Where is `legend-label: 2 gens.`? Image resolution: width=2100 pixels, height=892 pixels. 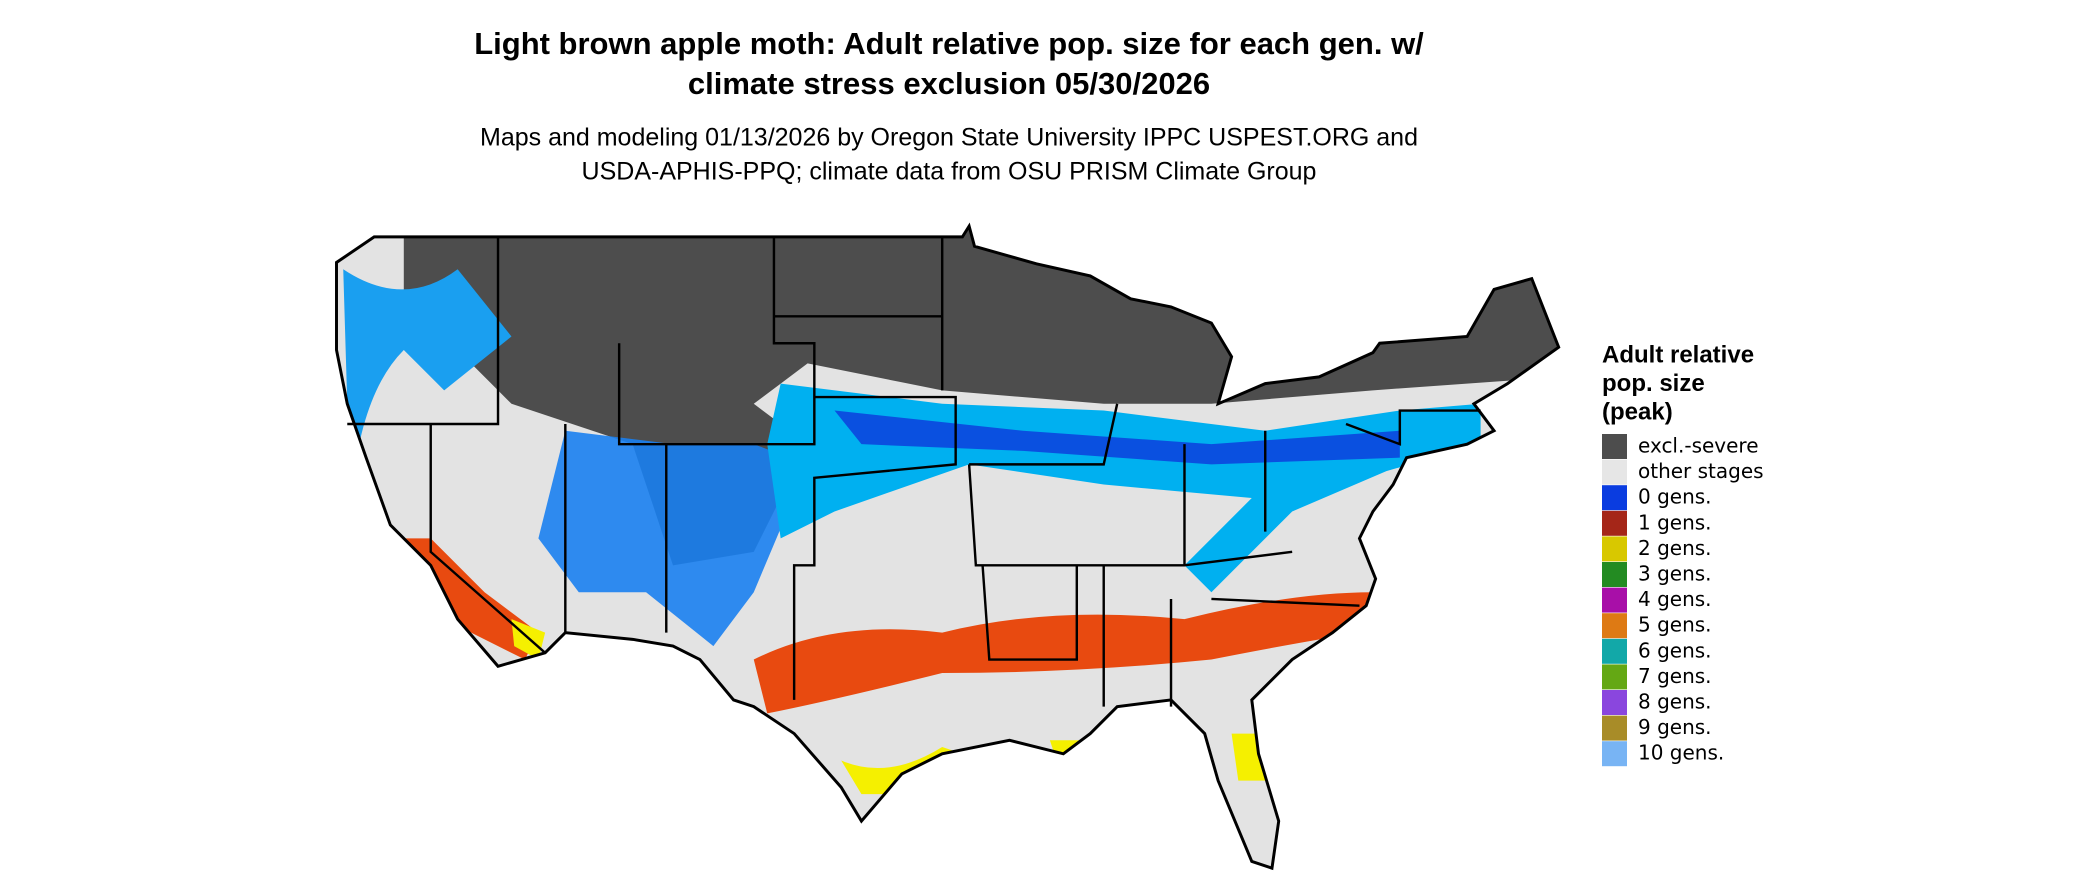
legend-label: 2 gens. is located at coordinates (1675, 548).